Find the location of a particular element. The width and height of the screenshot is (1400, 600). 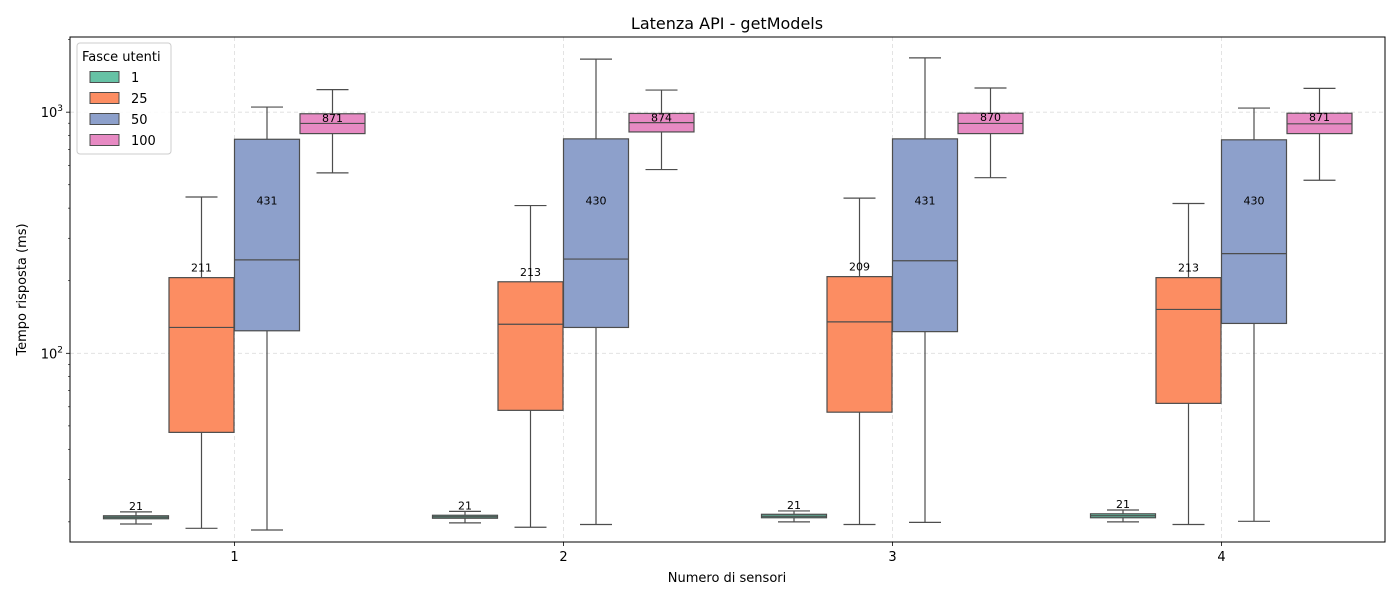

box-50-cat-4: 430 is located at coordinates (1254, 314).